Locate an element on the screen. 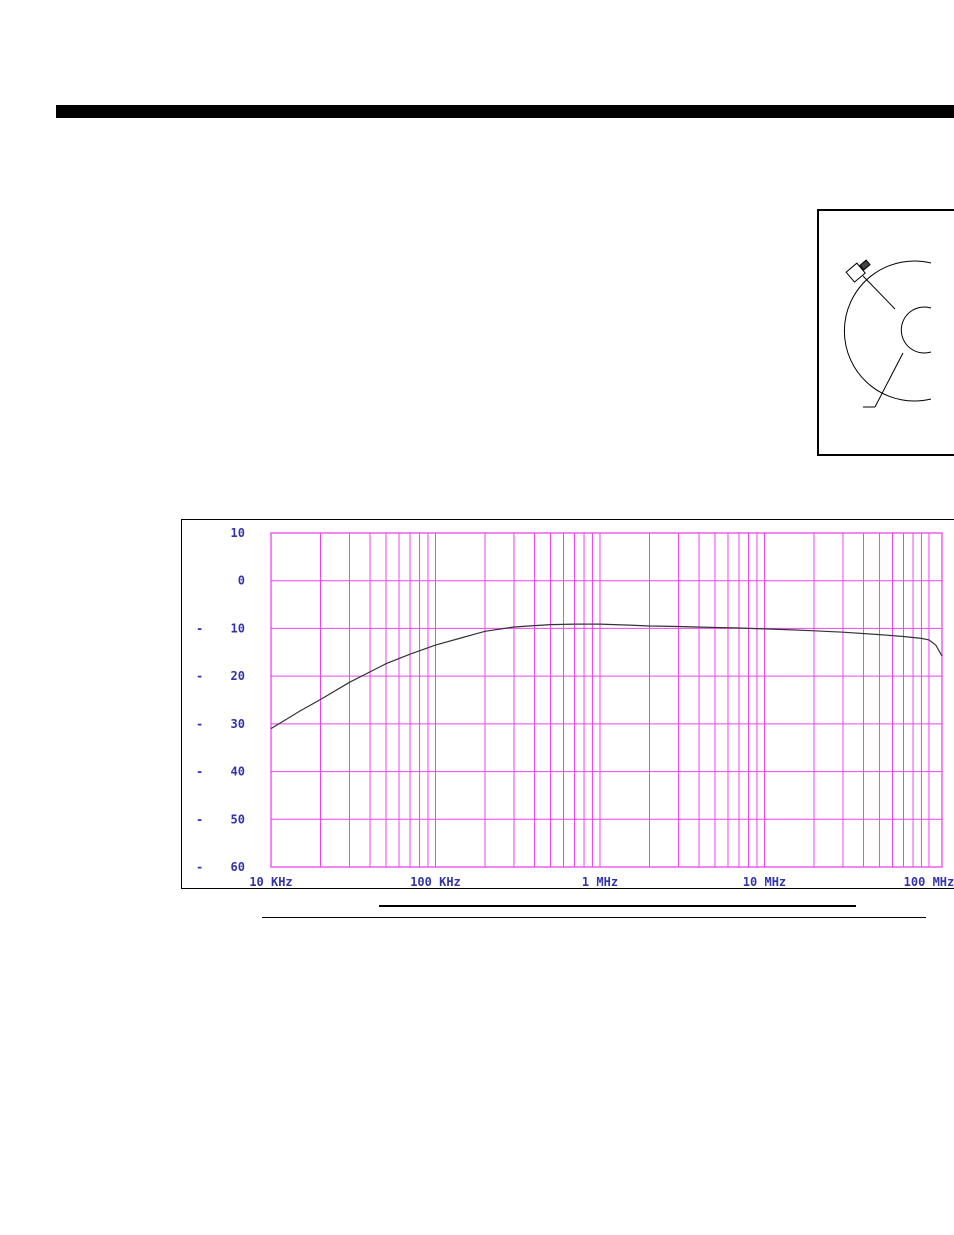  y-axis-ticks: 10 0 - 10 - 20 - 30 - 40 - 50 - 60 is located at coordinates (220, 700).